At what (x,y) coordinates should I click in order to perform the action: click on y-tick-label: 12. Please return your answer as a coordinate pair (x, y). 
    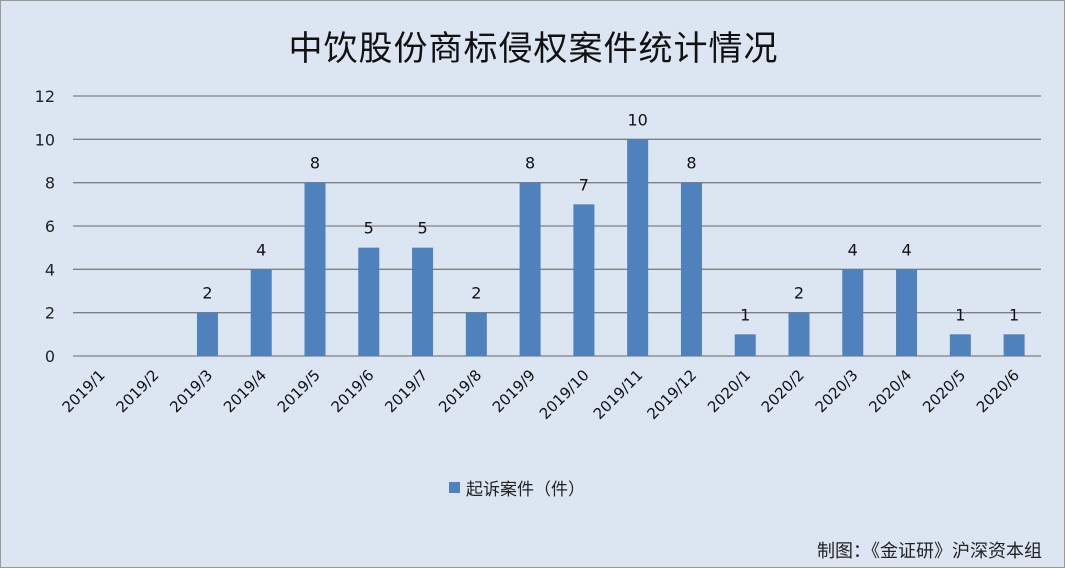
    Looking at the image, I should click on (45, 96).